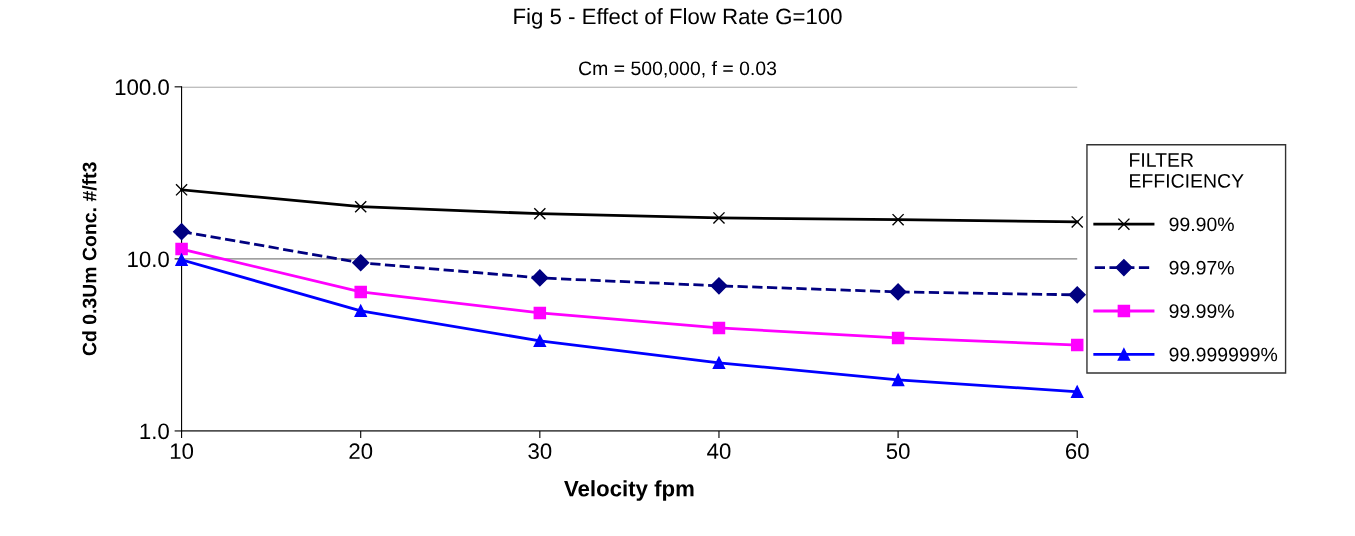 The width and height of the screenshot is (1355, 536). I want to click on y-tick-label: 10.0, so click(148, 259).